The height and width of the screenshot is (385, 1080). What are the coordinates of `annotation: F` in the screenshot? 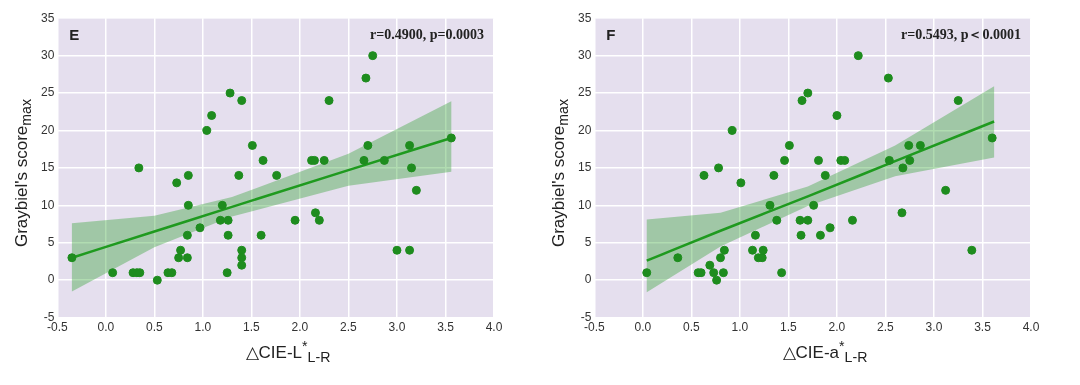 It's located at (611, 34).